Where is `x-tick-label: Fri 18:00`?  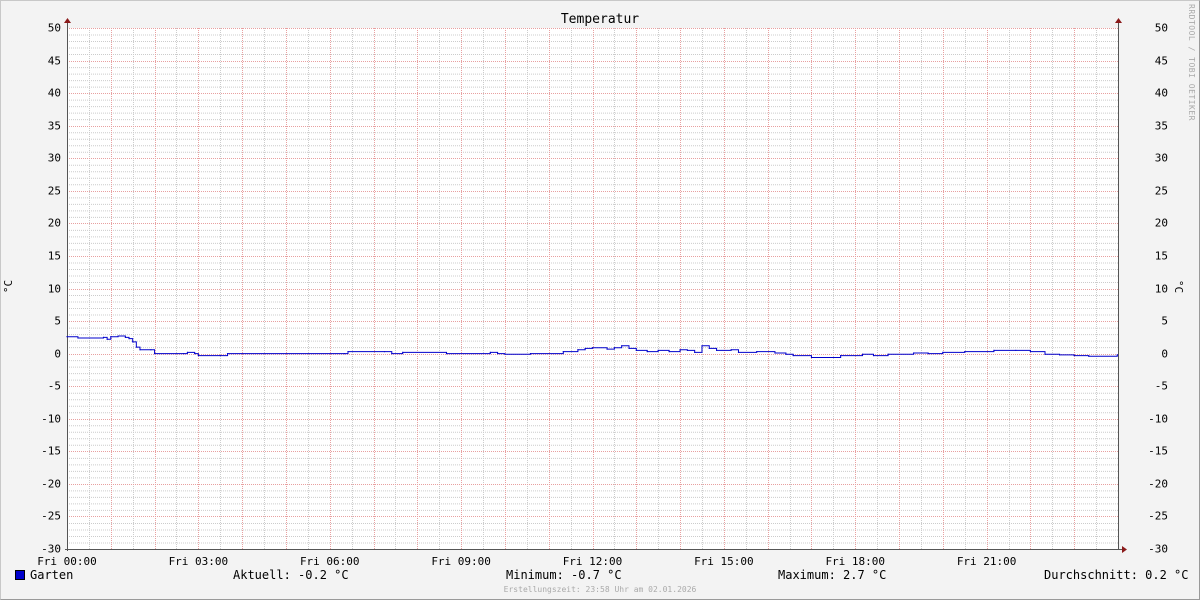 x-tick-label: Fri 18:00 is located at coordinates (855, 561).